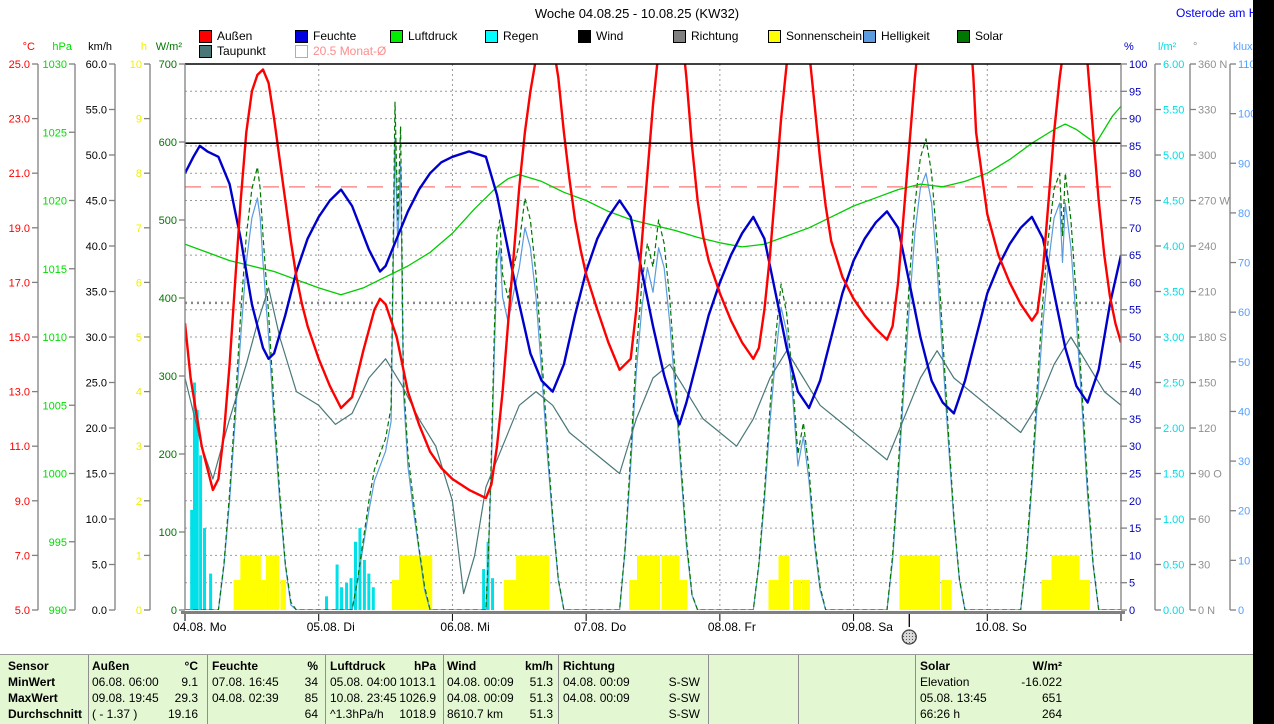 The width and height of the screenshot is (1274, 724). Describe the element at coordinates (1207, 111) in the screenshot. I see `svg-text: 330` at that location.